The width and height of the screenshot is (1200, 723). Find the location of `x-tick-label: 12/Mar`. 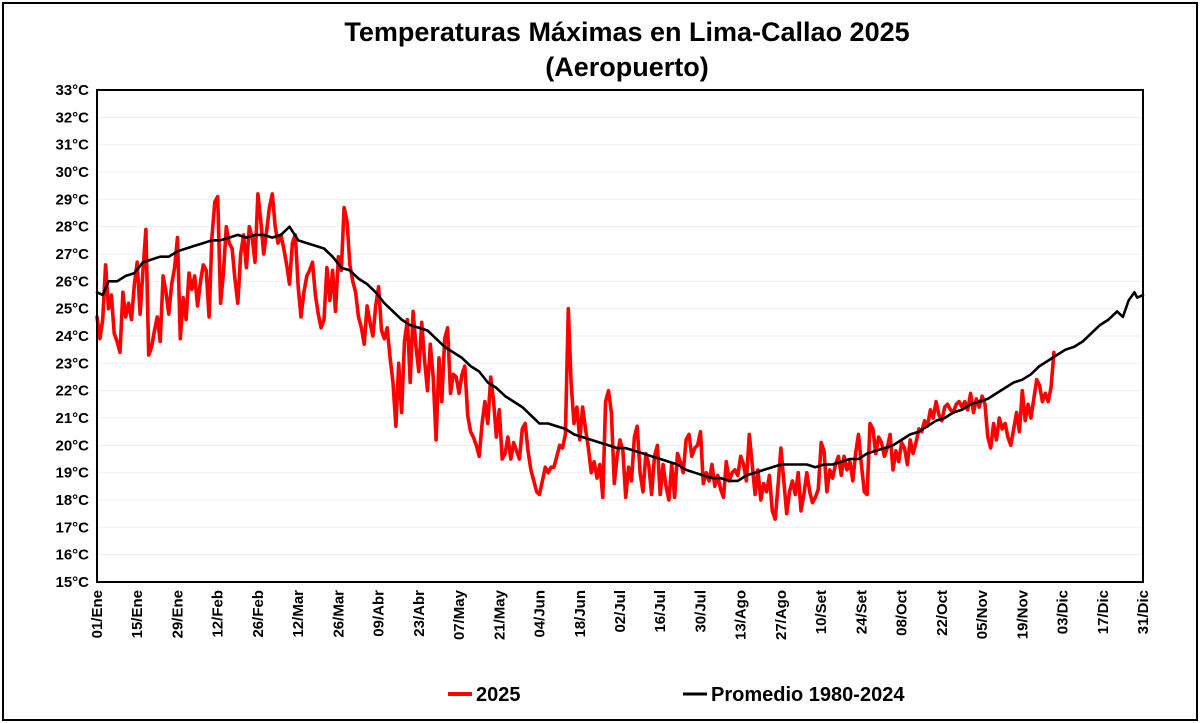

x-tick-label: 12/Mar is located at coordinates (298, 614).